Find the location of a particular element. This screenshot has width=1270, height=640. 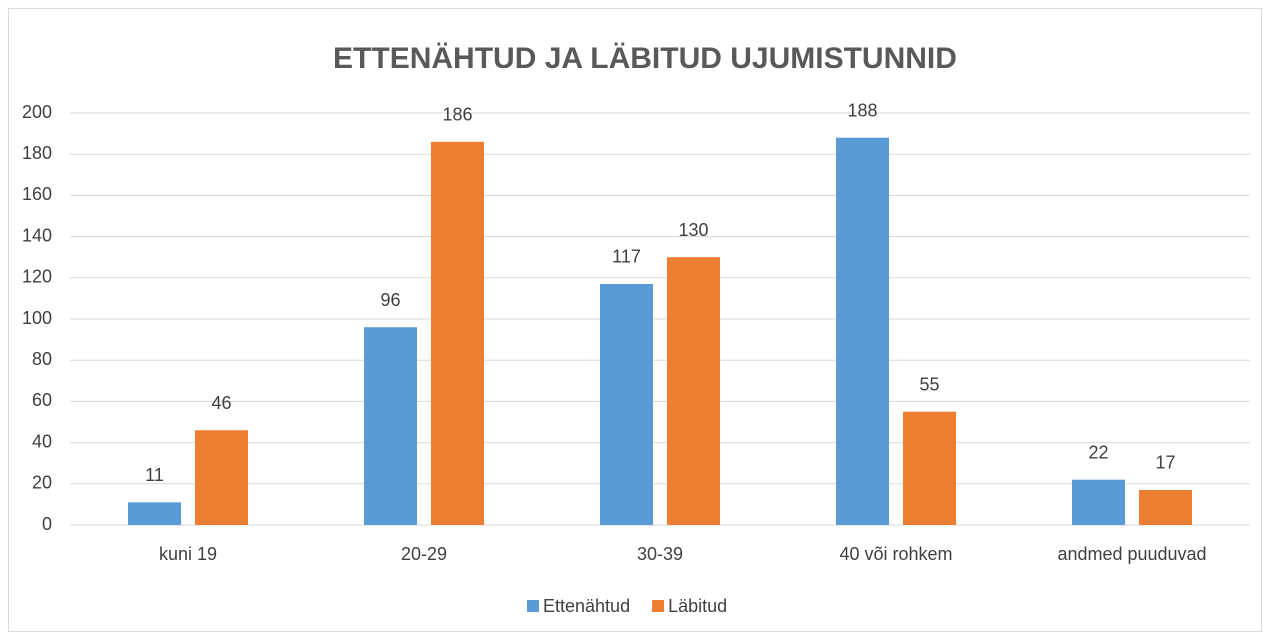

y-tick-label: 120 is located at coordinates (37, 277).